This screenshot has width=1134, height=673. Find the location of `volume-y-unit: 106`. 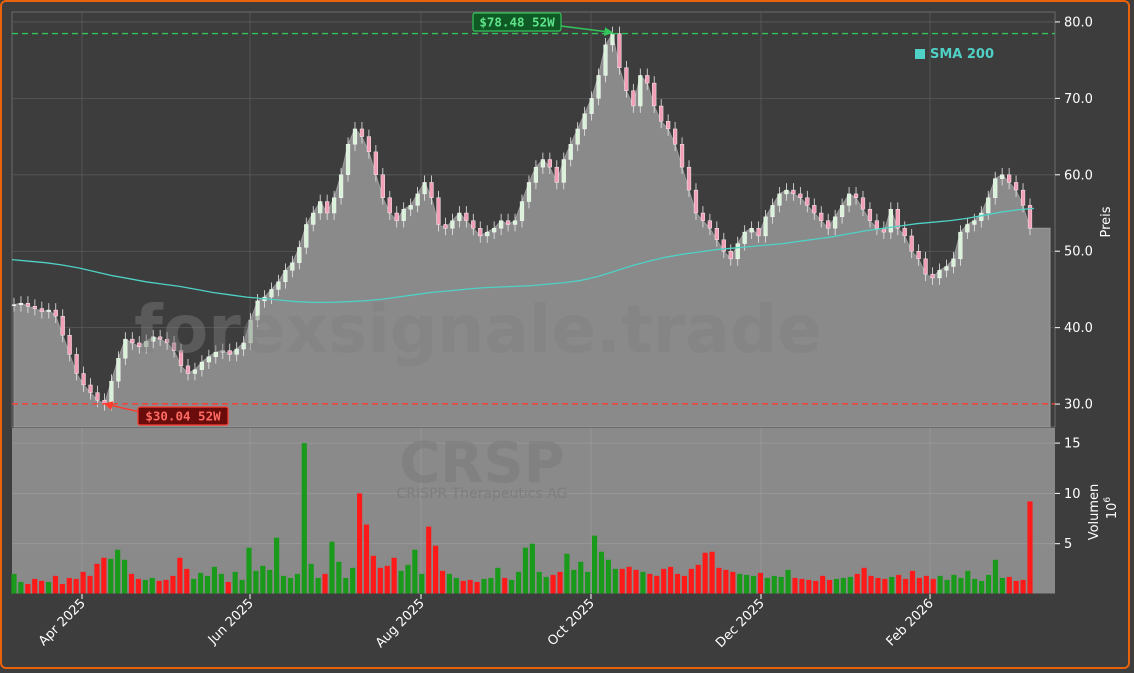

volume-y-unit: 106 is located at coordinates (1111, 508).